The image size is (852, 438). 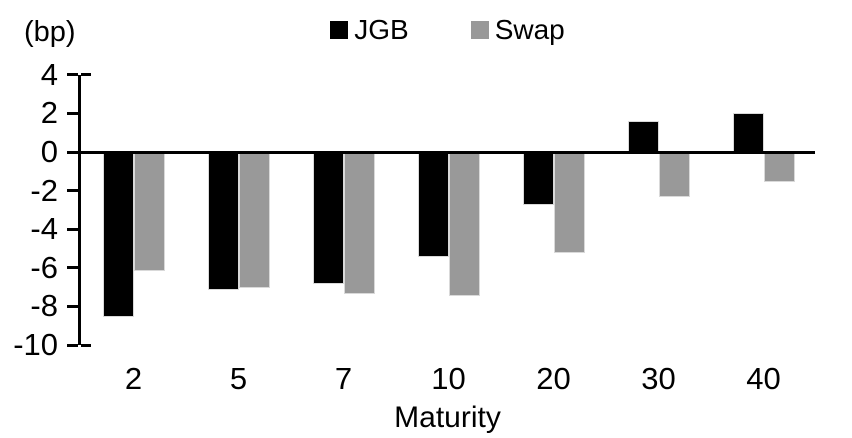 I want to click on y-axis-bottom-cap, so click(x=86, y=345).